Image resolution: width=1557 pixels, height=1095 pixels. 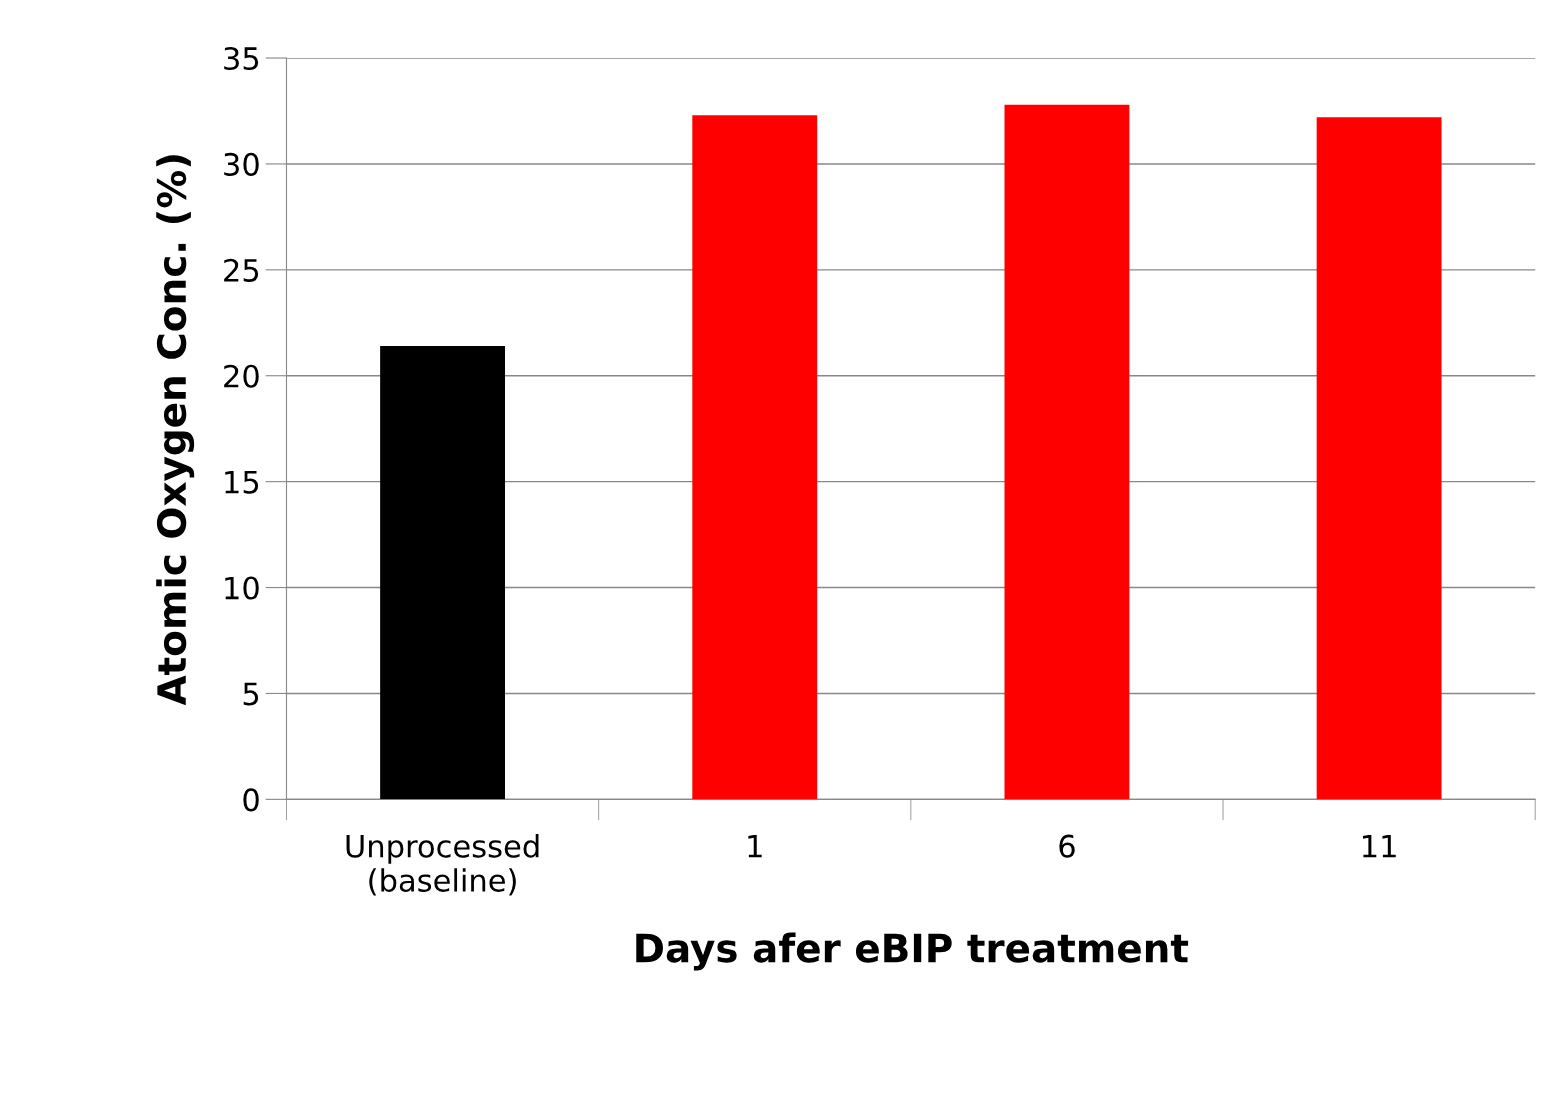 What do you see at coordinates (241, 164) in the screenshot?
I see `y-tick-label: 30` at bounding box center [241, 164].